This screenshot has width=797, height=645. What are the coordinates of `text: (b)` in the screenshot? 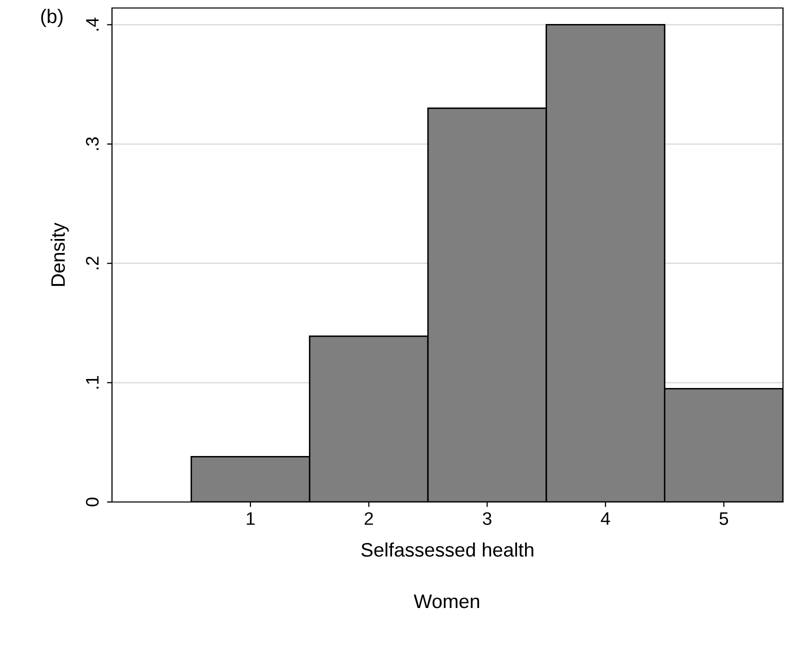 It's located at (52, 18).